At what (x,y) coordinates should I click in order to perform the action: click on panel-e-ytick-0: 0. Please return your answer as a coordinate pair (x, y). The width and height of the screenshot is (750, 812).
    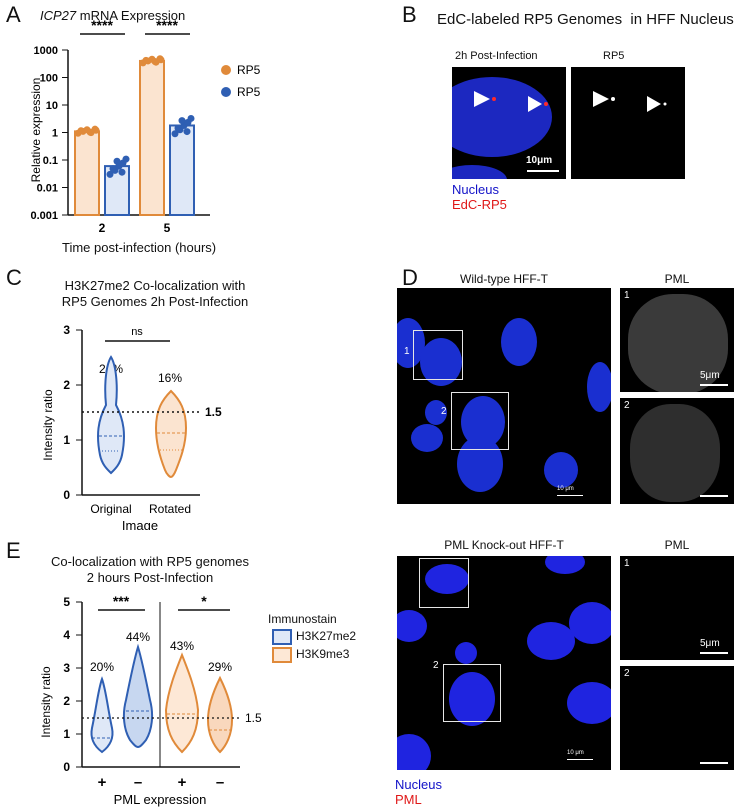
    Looking at the image, I should click on (66, 767).